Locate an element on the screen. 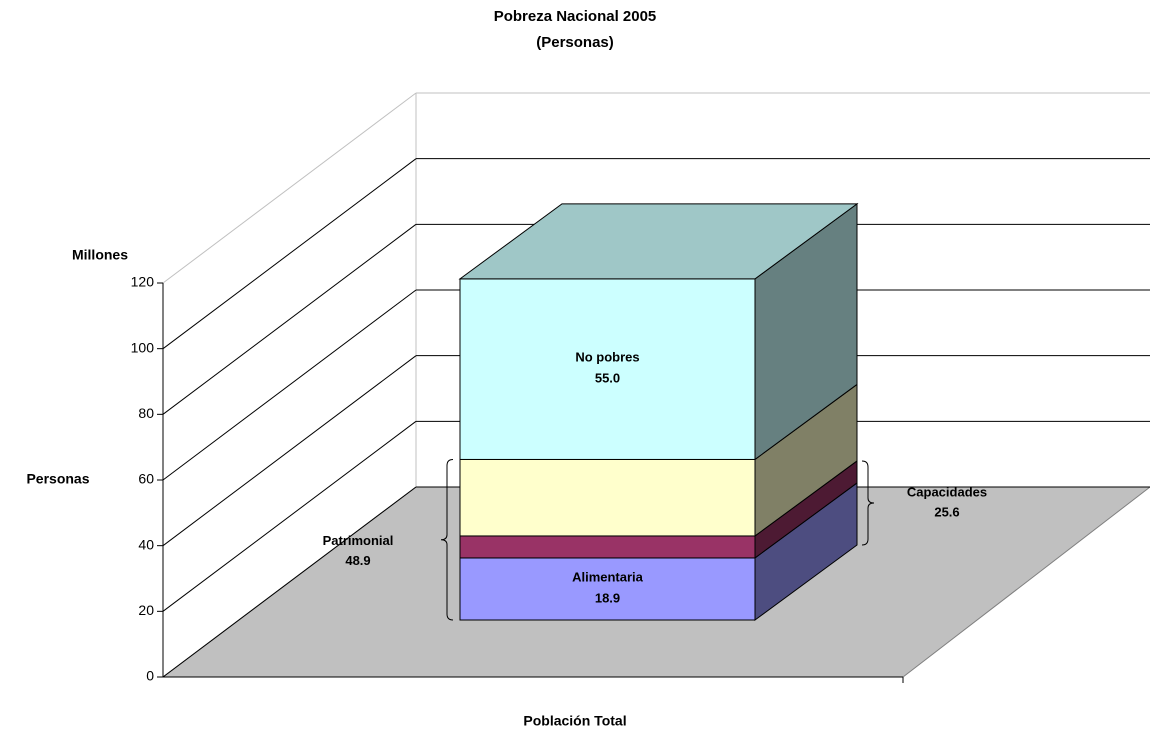  y-tick-label: 0 is located at coordinates (150, 676).